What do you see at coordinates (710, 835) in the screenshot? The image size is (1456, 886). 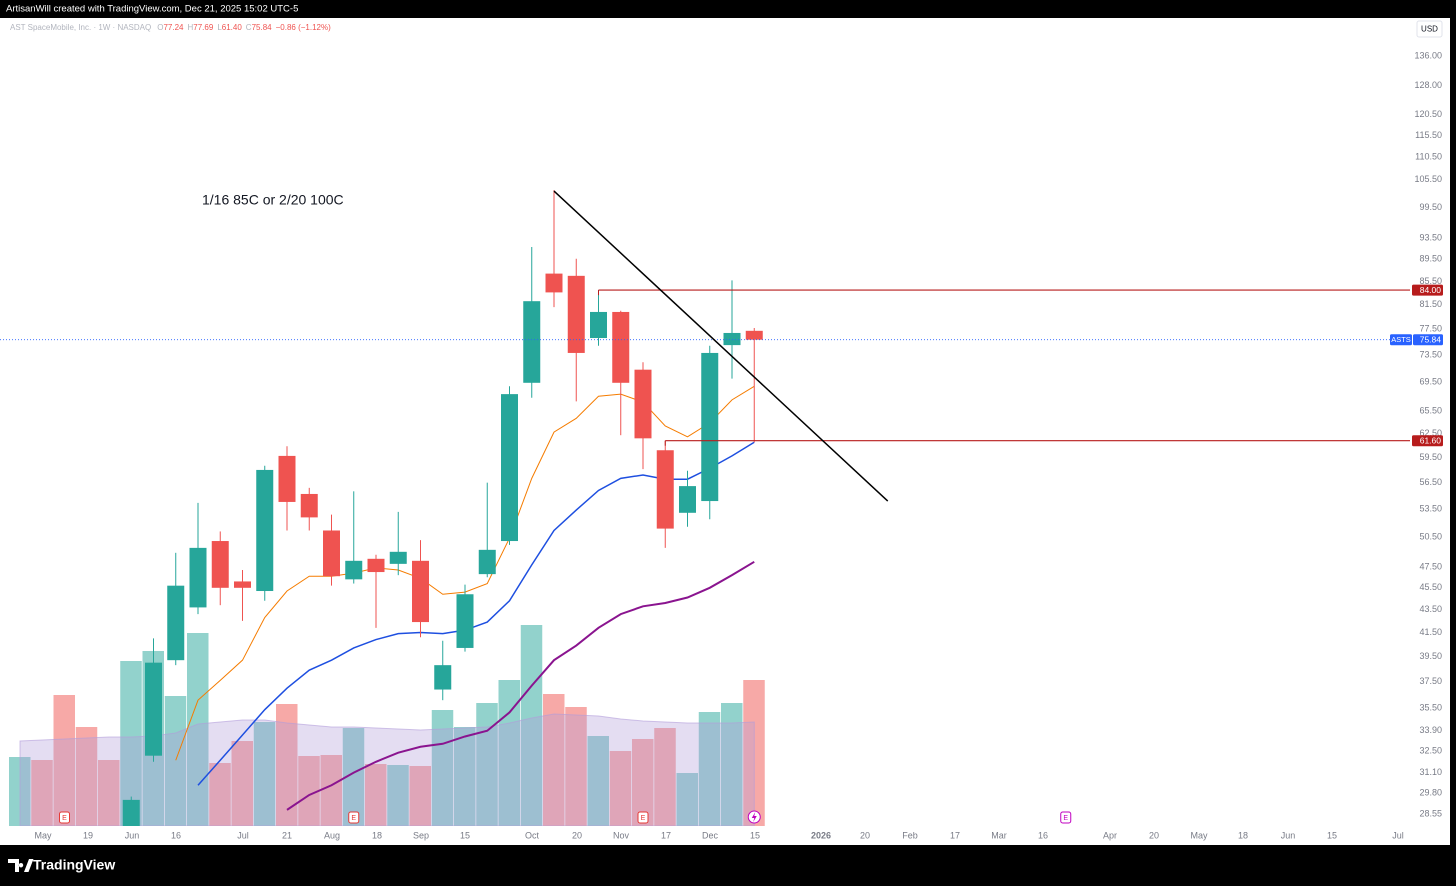 I see `x-tick-label: Dec` at bounding box center [710, 835].